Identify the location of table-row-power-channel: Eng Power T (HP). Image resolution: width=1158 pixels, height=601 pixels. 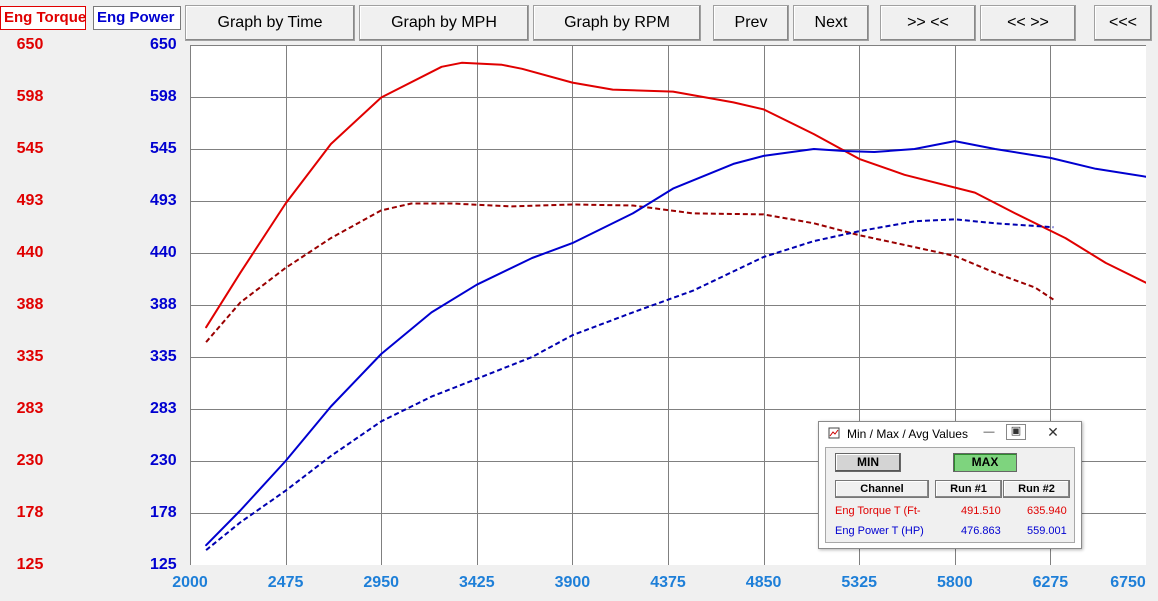
(879, 531).